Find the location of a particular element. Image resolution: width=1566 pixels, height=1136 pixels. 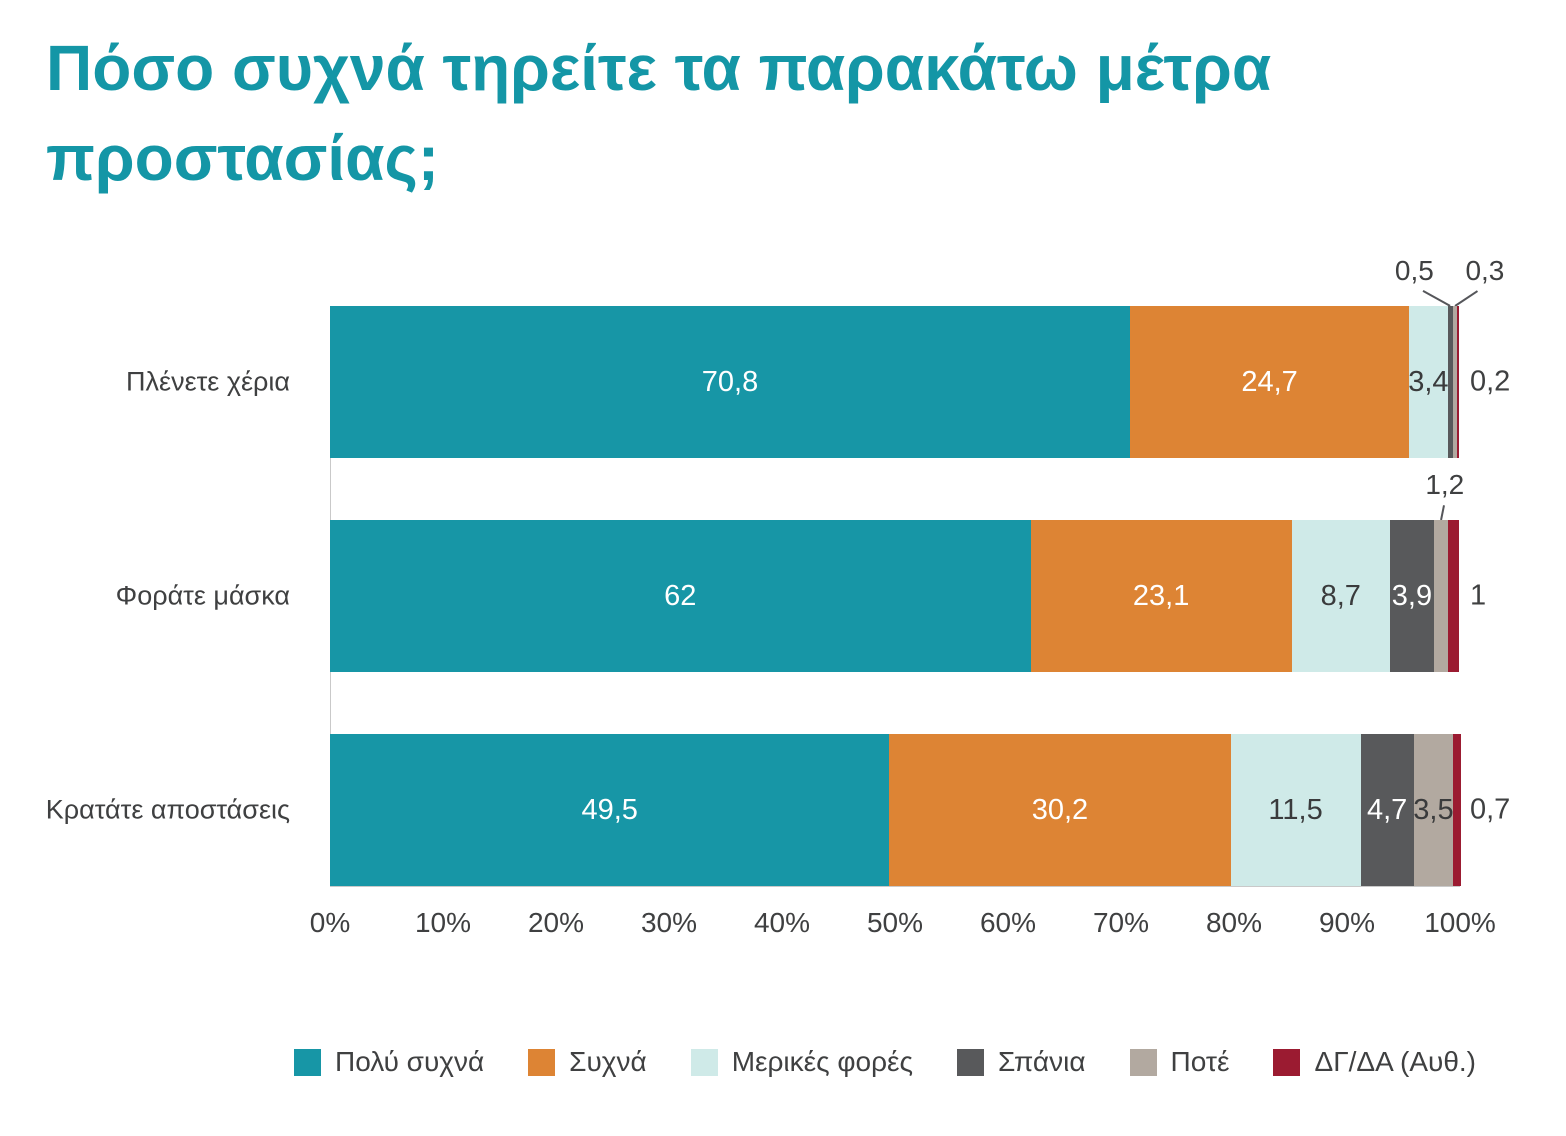

segment-value-label: 3,4 is located at coordinates (1428, 381).